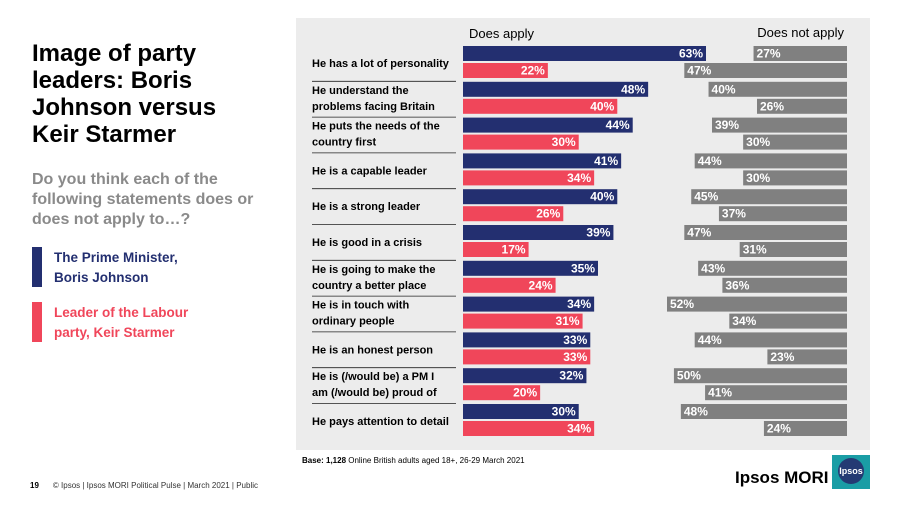 Image resolution: width=900 pixels, height=506 pixels. What do you see at coordinates (548, 214) in the screenshot?
I see `value-label-starmer-apply: 26%` at bounding box center [548, 214].